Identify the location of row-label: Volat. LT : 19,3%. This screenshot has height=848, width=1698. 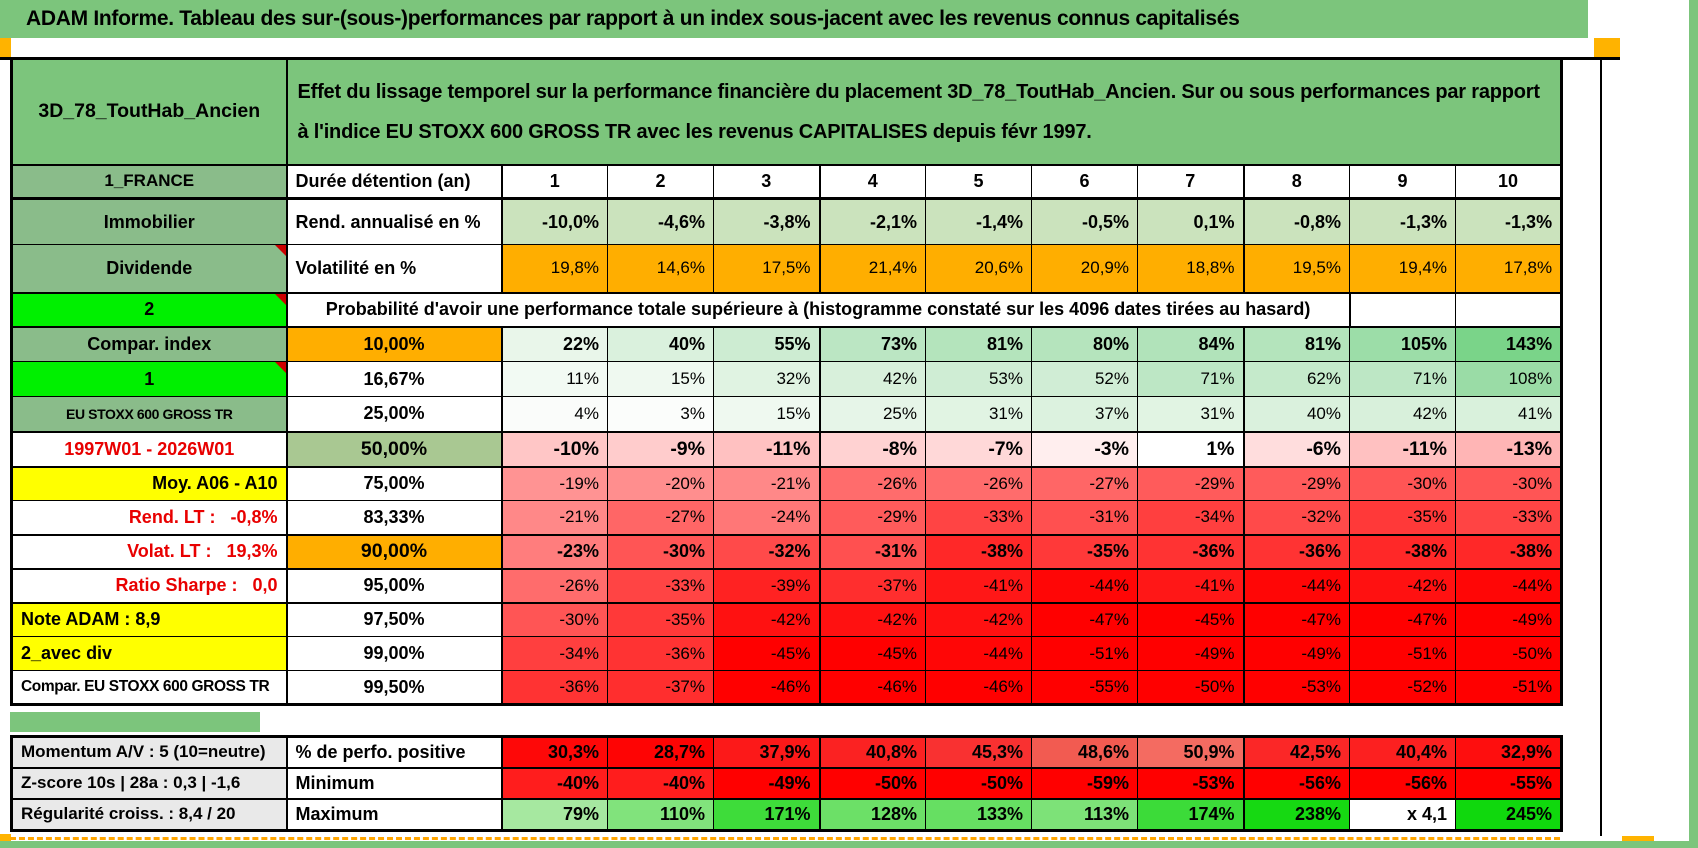
(149, 552).